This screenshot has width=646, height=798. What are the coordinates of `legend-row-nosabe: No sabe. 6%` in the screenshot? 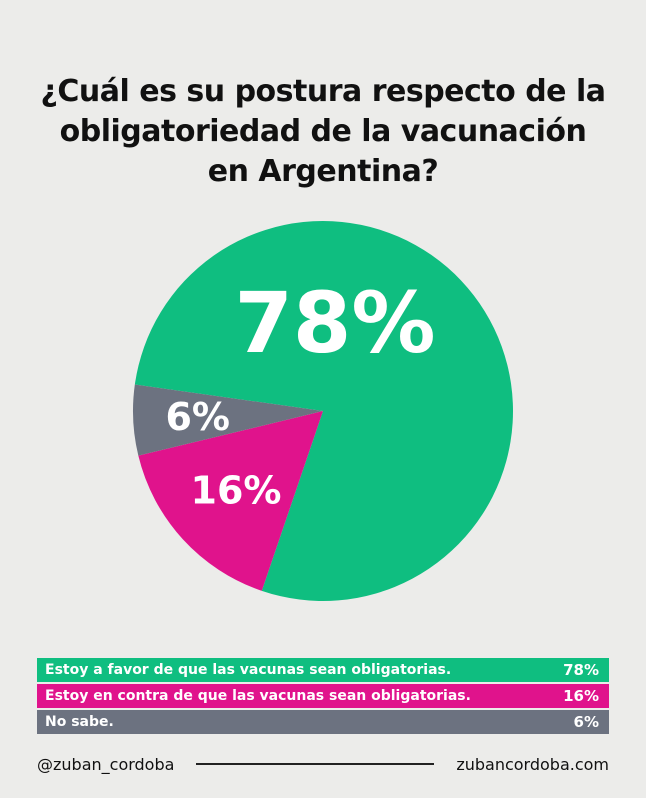 It's located at (323, 722).